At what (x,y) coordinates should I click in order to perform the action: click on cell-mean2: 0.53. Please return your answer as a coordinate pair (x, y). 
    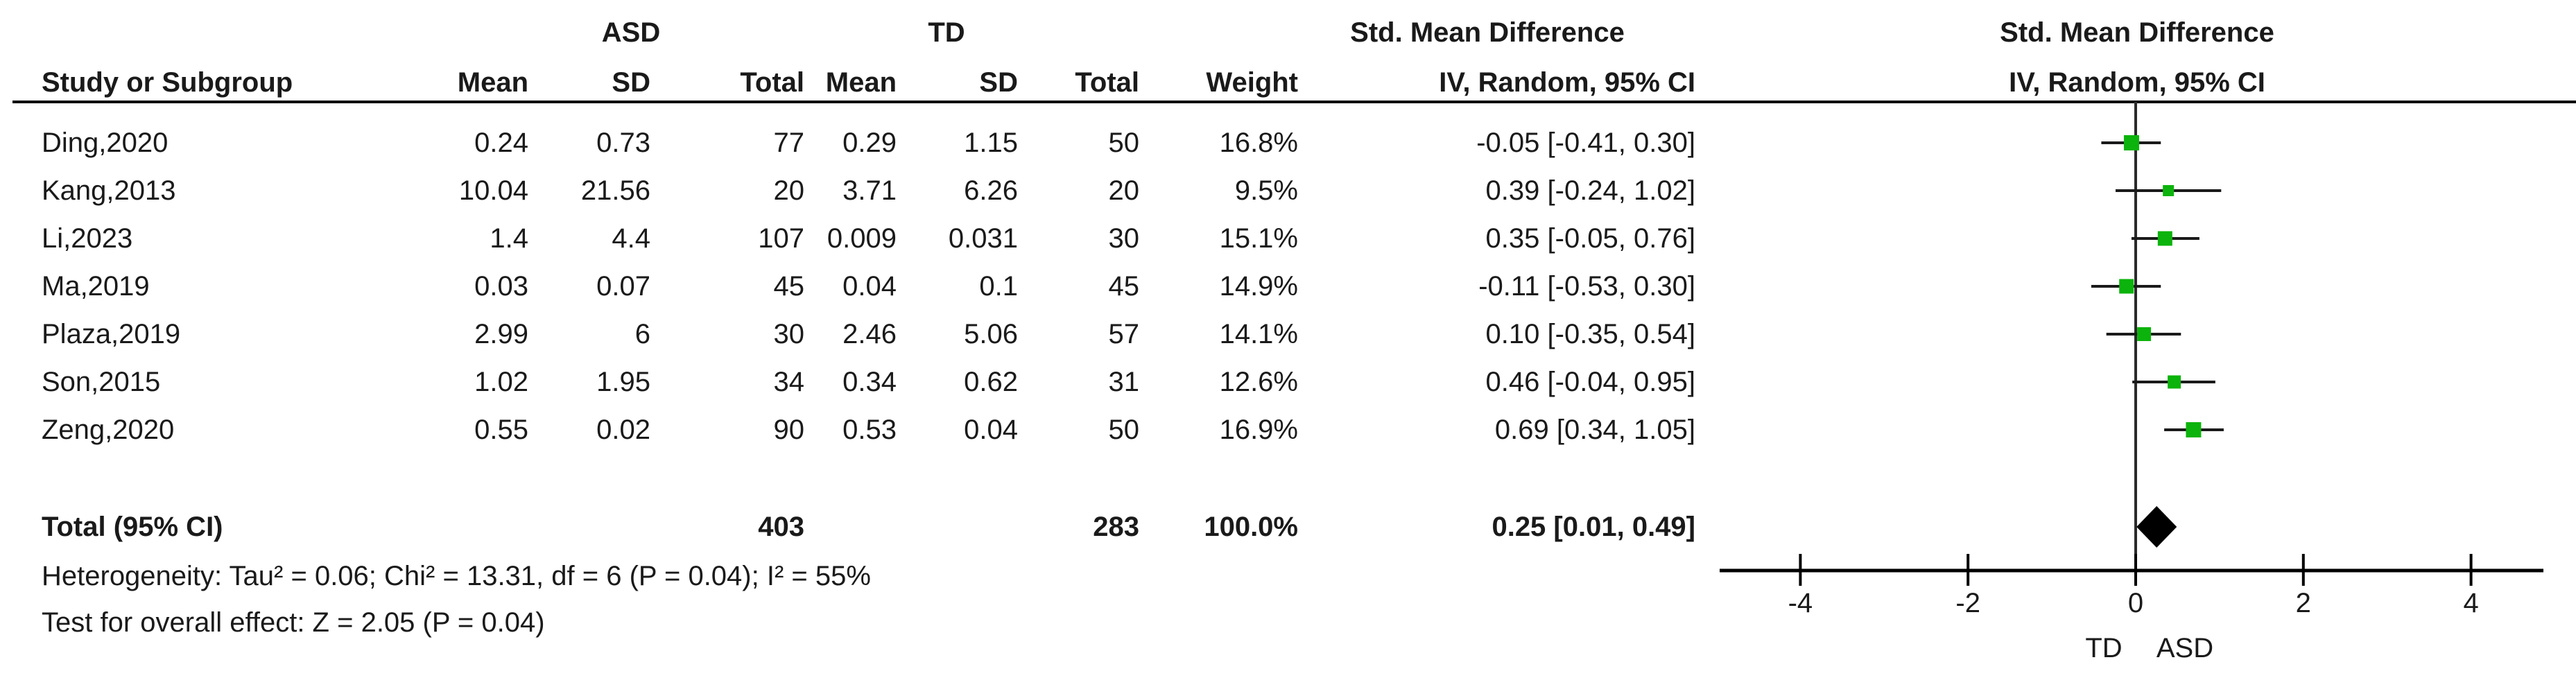
    Looking at the image, I should click on (869, 430).